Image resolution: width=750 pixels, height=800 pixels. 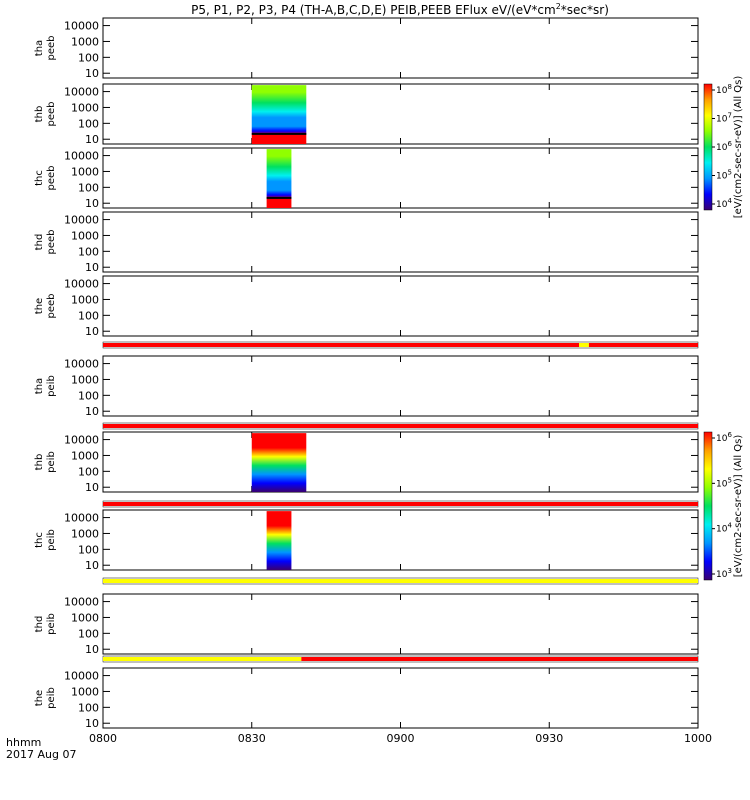 I want to click on colorbar-tick-label: 10³, so click(x=724, y=573).